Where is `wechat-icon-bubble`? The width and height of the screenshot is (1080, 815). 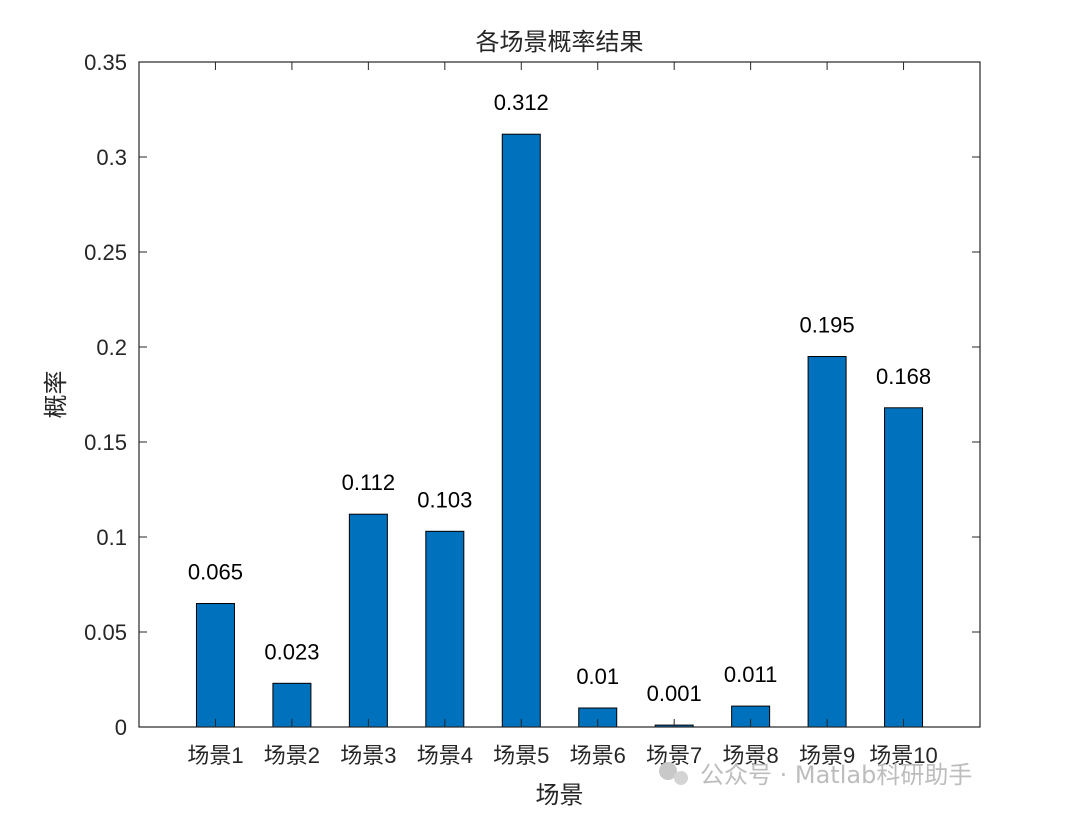
wechat-icon-bubble is located at coordinates (681, 778).